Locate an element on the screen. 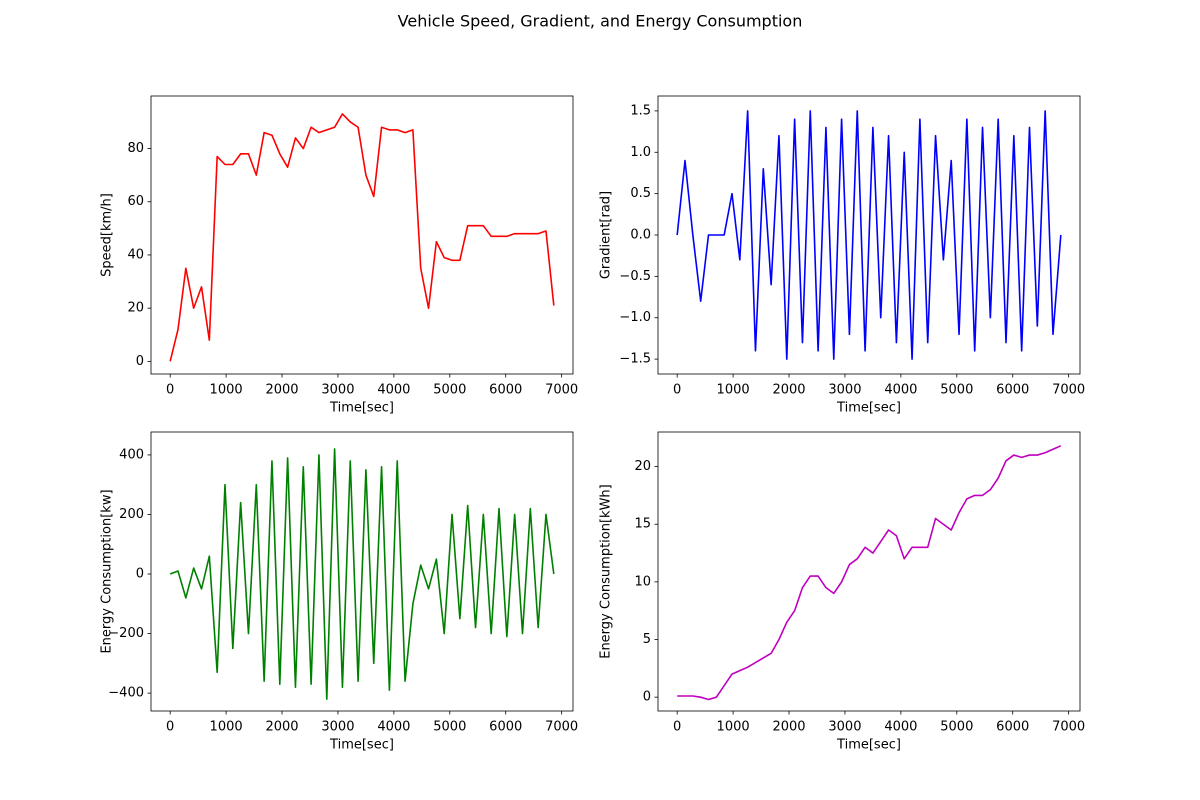 The height and width of the screenshot is (800, 1200). y-tick-label: 400 is located at coordinates (131, 454).